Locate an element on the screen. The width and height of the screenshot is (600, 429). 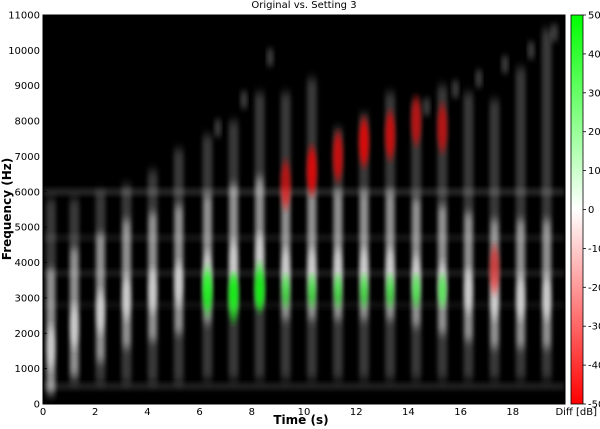
y-tick-label: 9000 is located at coordinates (27, 86).